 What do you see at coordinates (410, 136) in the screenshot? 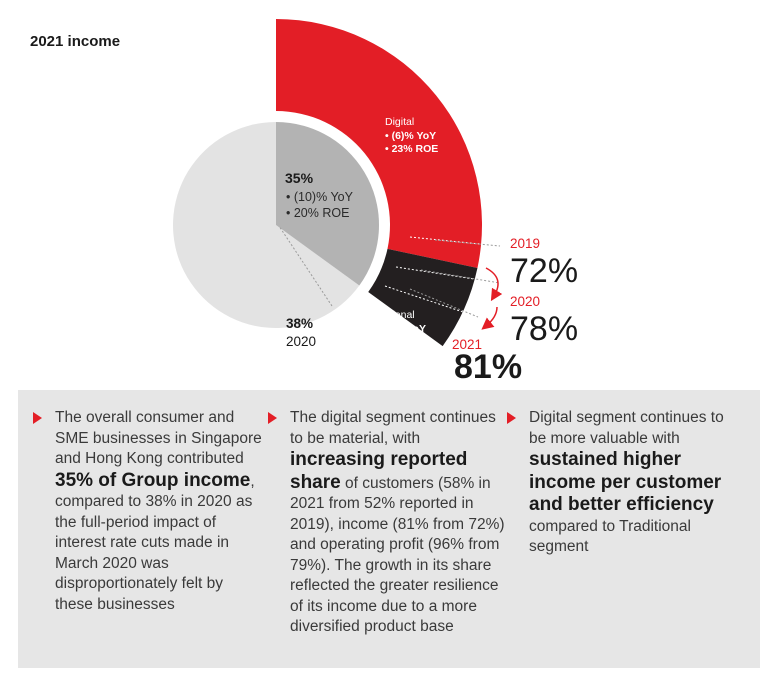
I see `digital-bullet: • (6)% YoY` at bounding box center [410, 136].